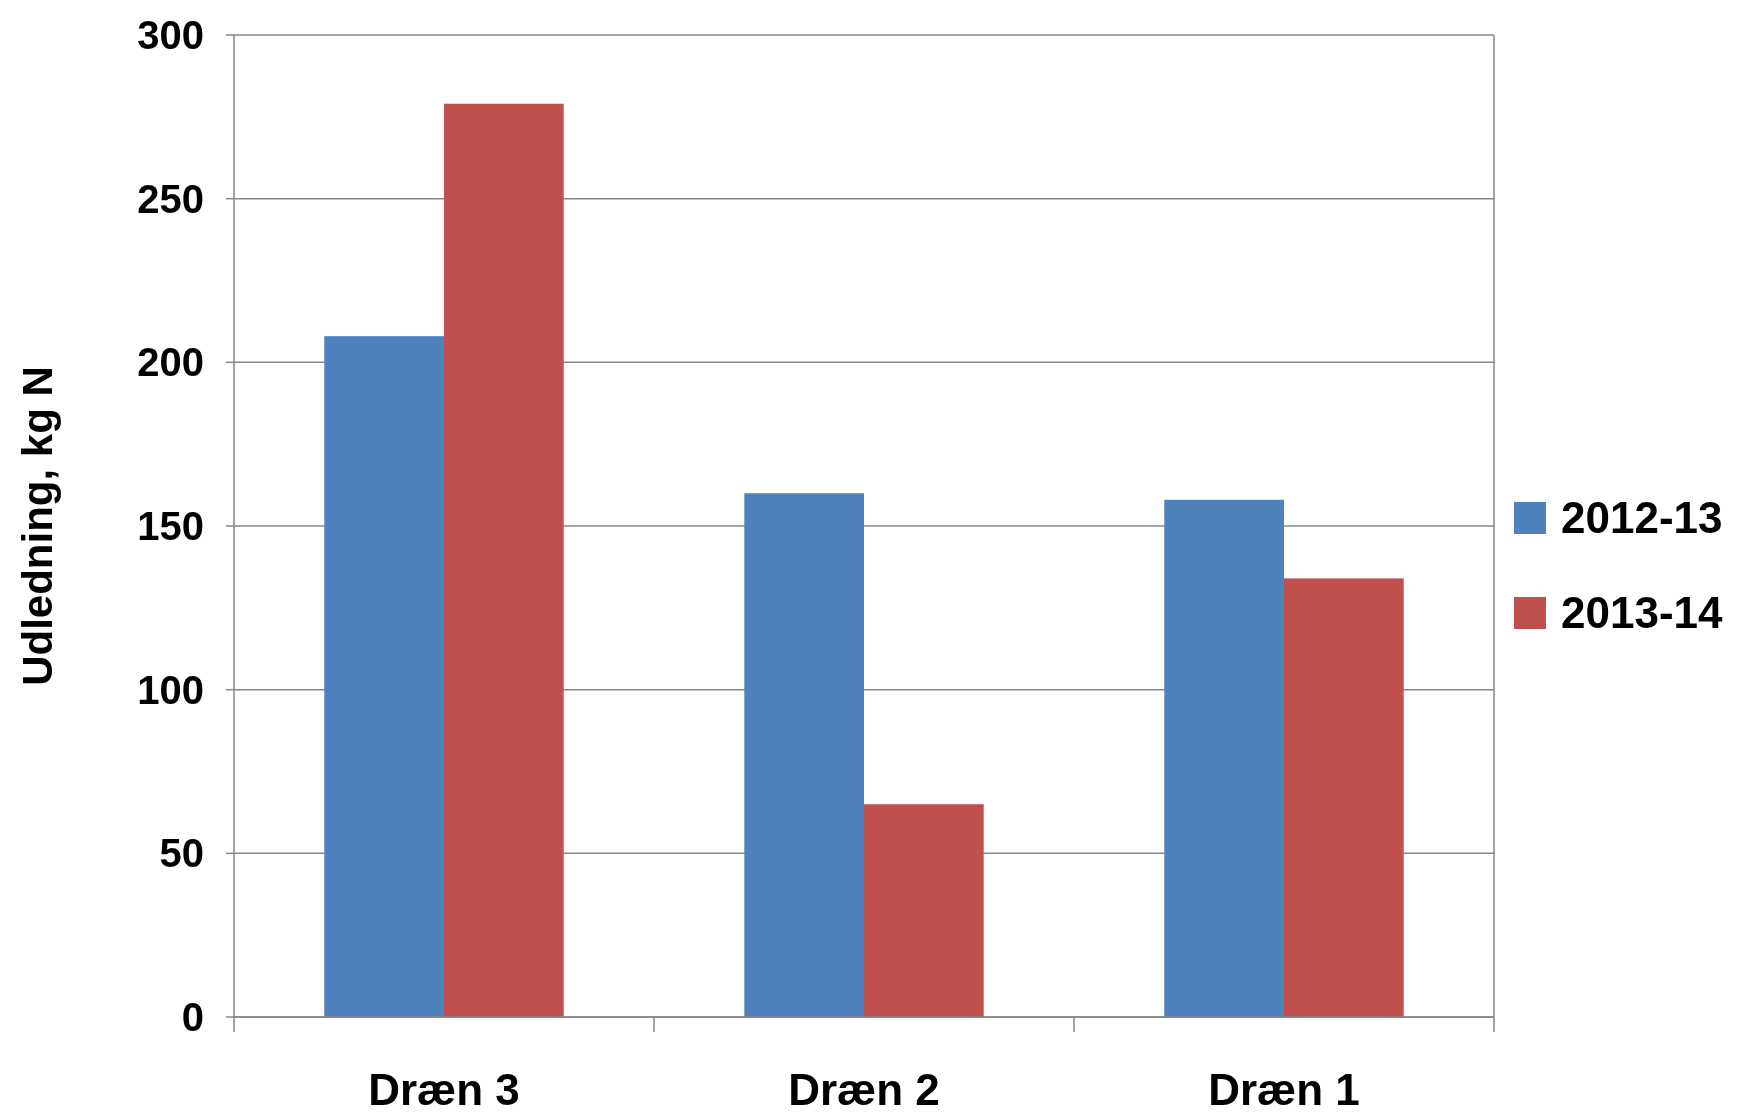 This screenshot has height=1113, width=1759. What do you see at coordinates (170, 689) in the screenshot?
I see `y-tick-label: 100` at bounding box center [170, 689].